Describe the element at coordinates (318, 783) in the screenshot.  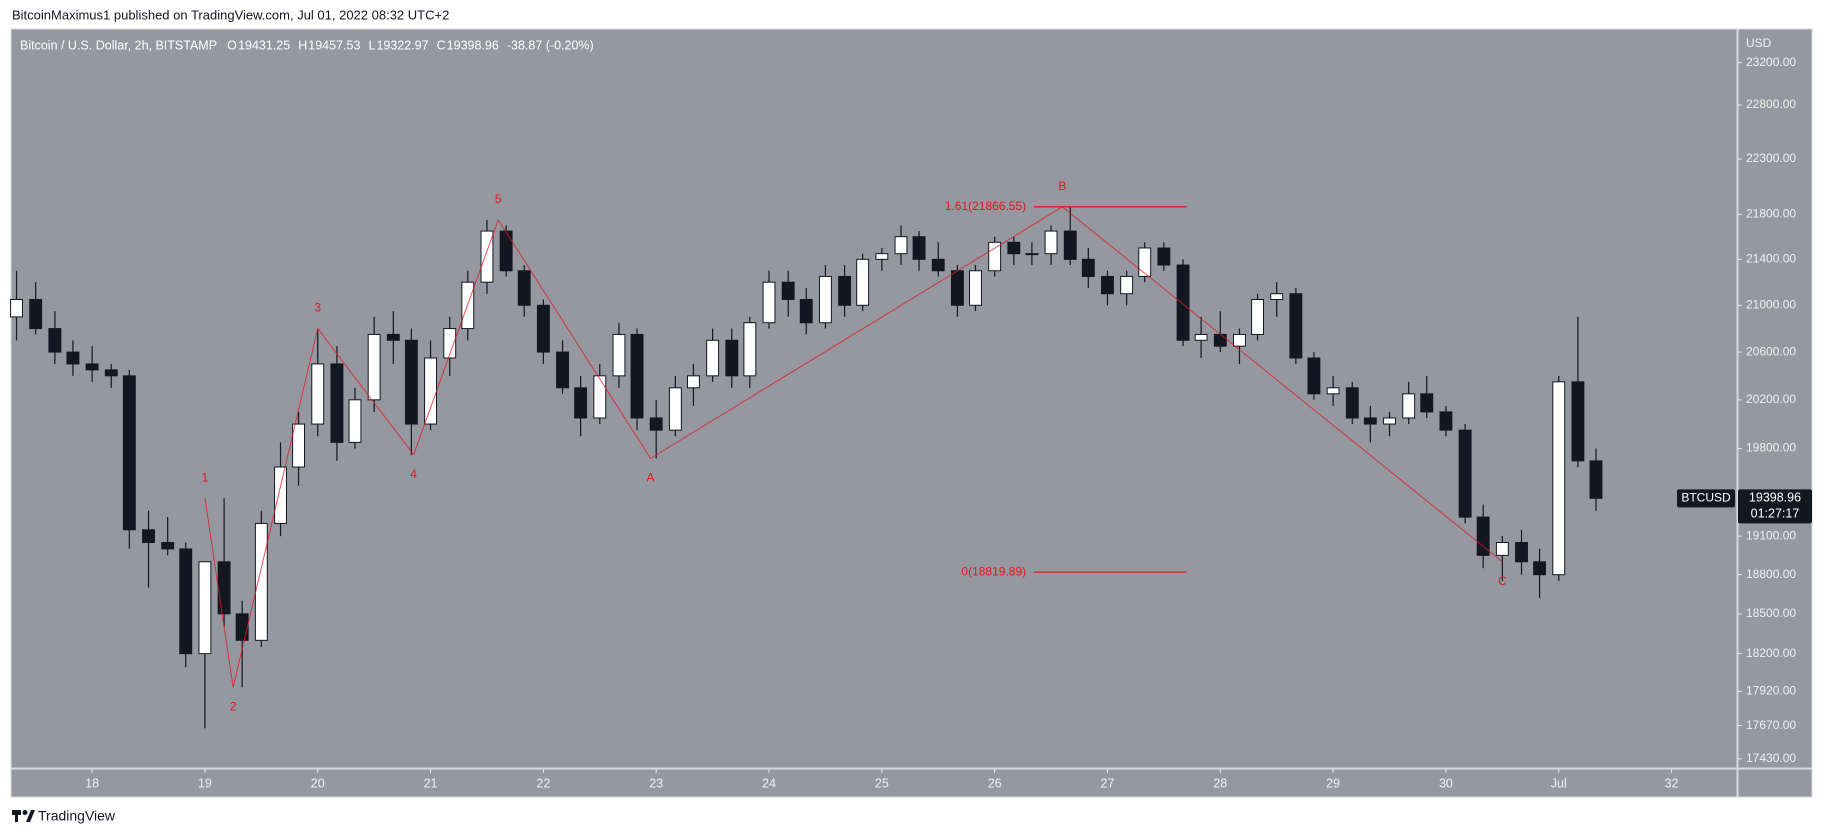
I see `x-tick-label: 20` at that location.